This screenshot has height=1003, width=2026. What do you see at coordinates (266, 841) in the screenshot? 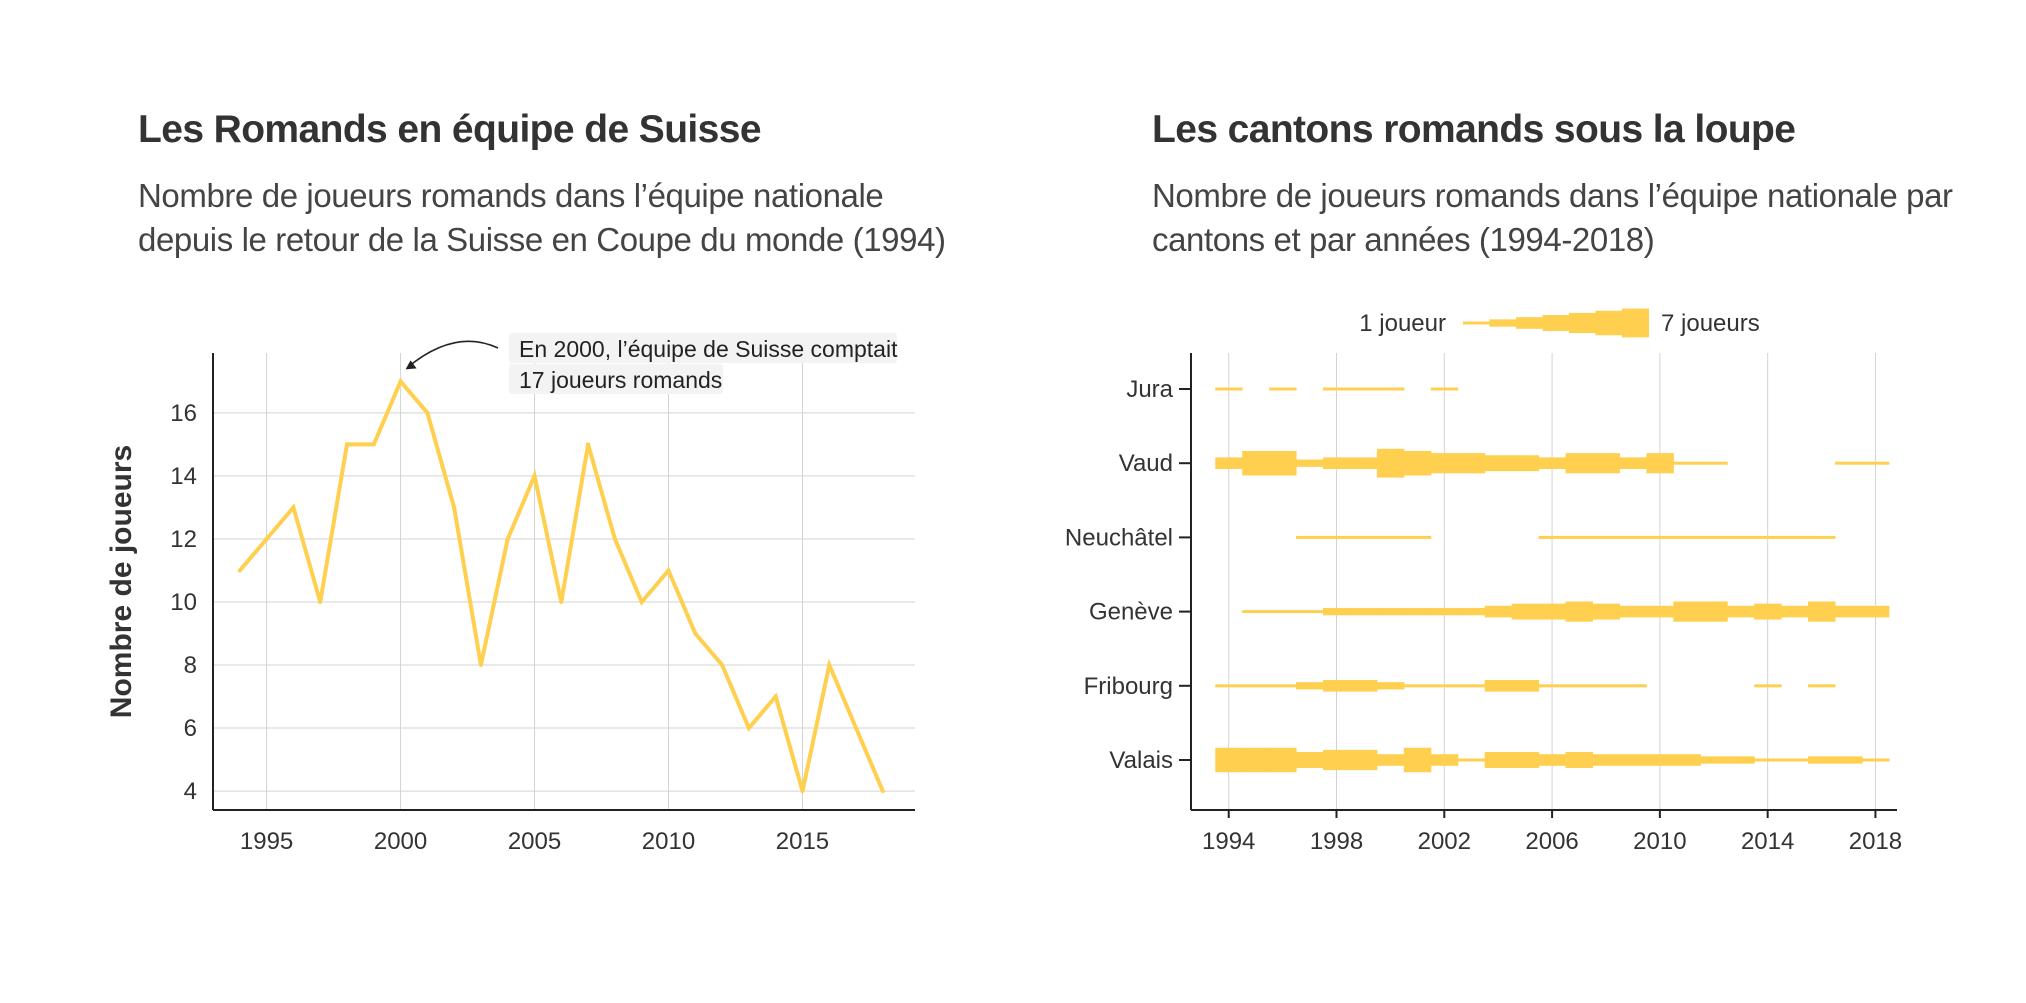
I see `x-tick-label: 1995` at bounding box center [266, 841].